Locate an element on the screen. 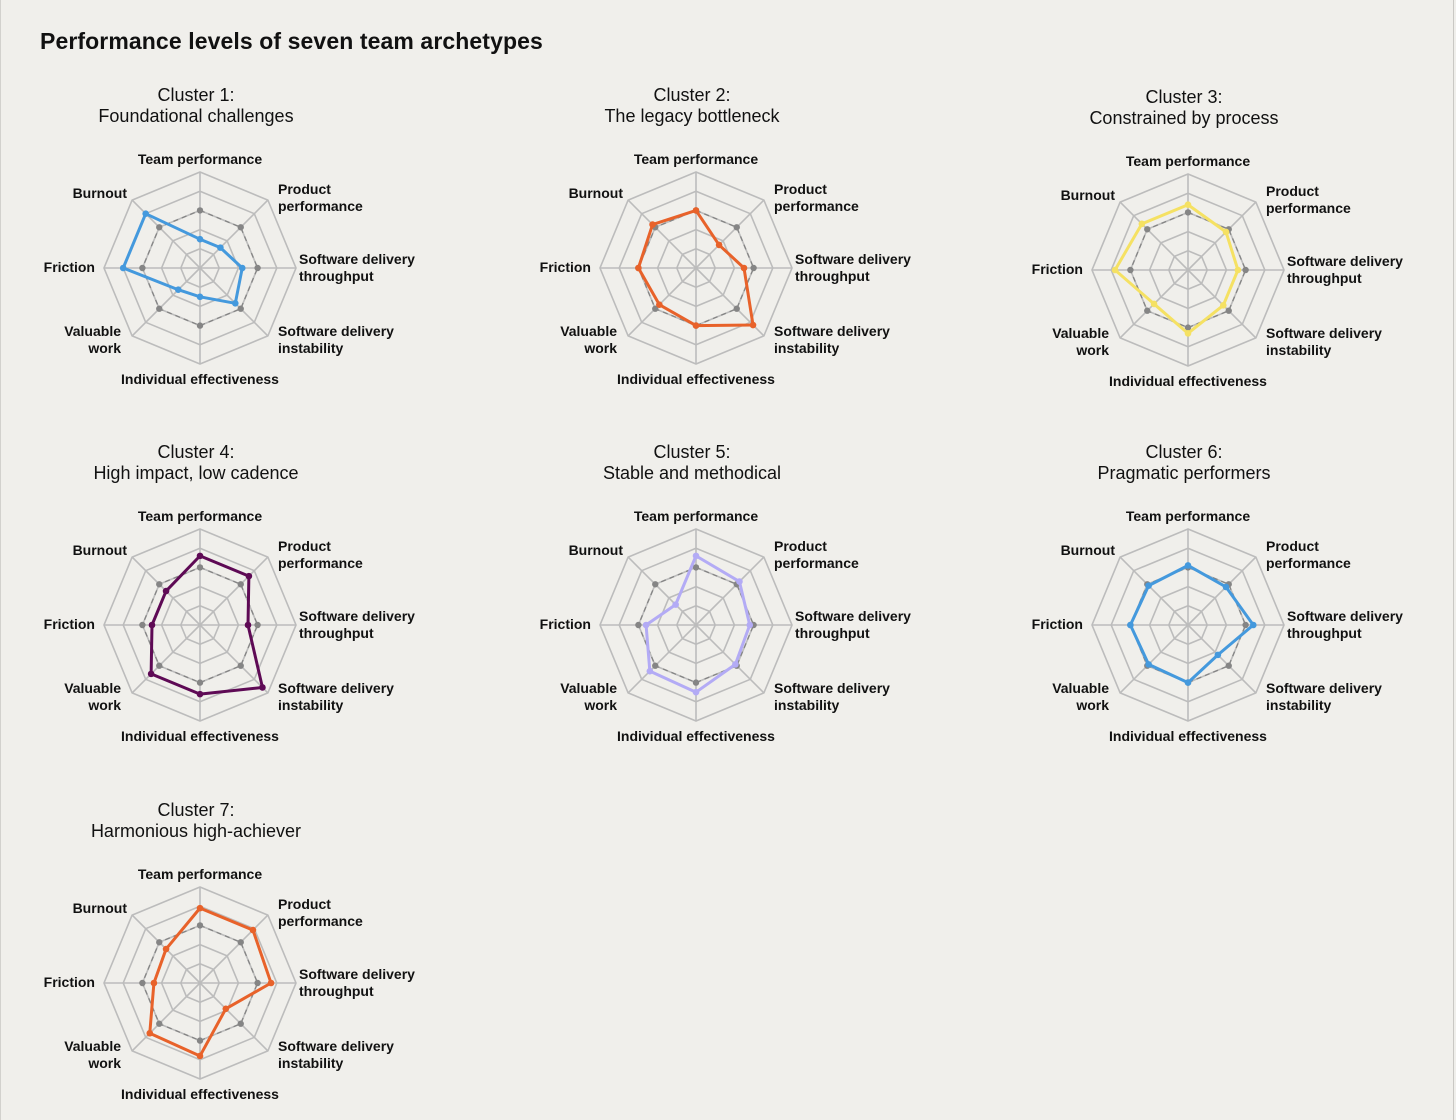 The width and height of the screenshot is (1456, 1120). frame-right-border is located at coordinates (1453, 560).